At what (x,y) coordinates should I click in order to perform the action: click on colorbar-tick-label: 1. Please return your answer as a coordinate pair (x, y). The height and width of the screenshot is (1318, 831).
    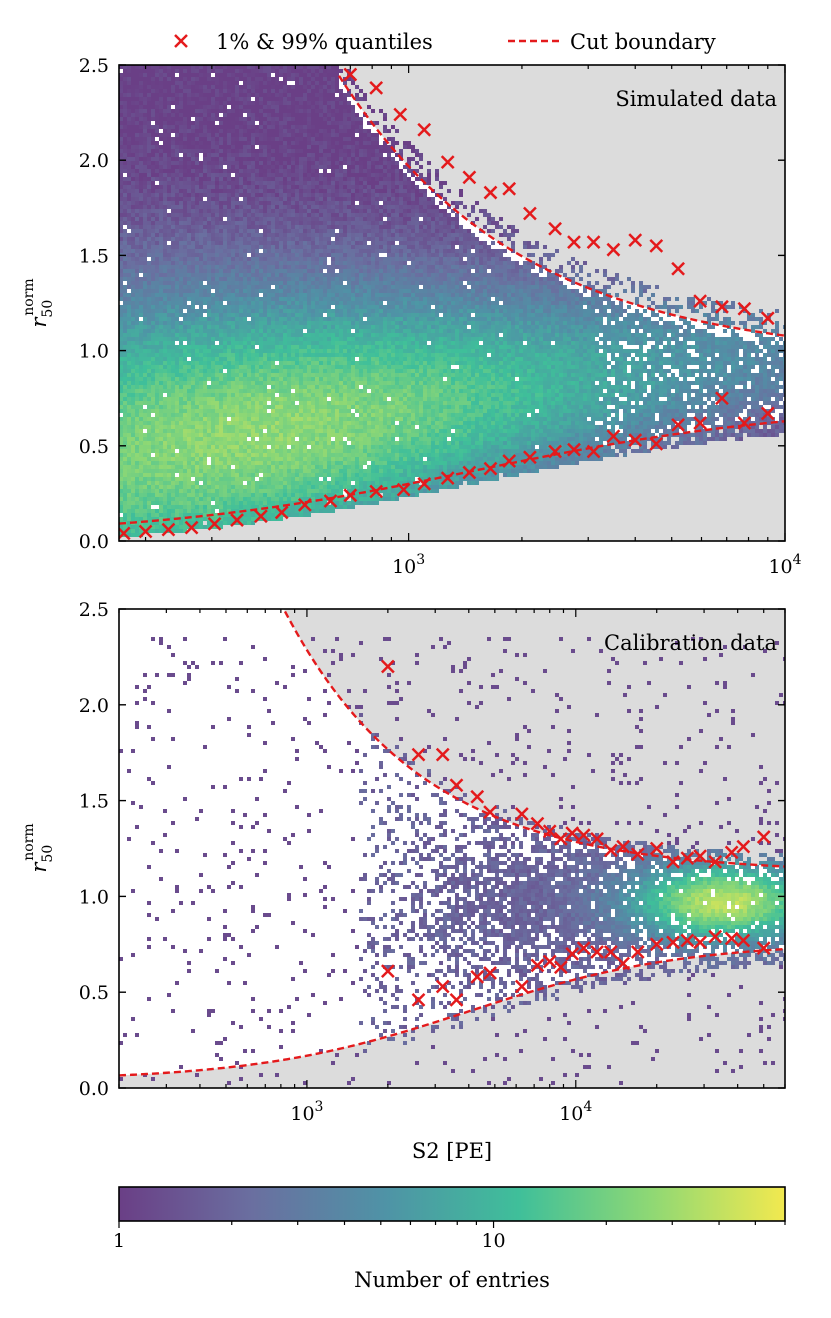
    Looking at the image, I should click on (119, 1241).